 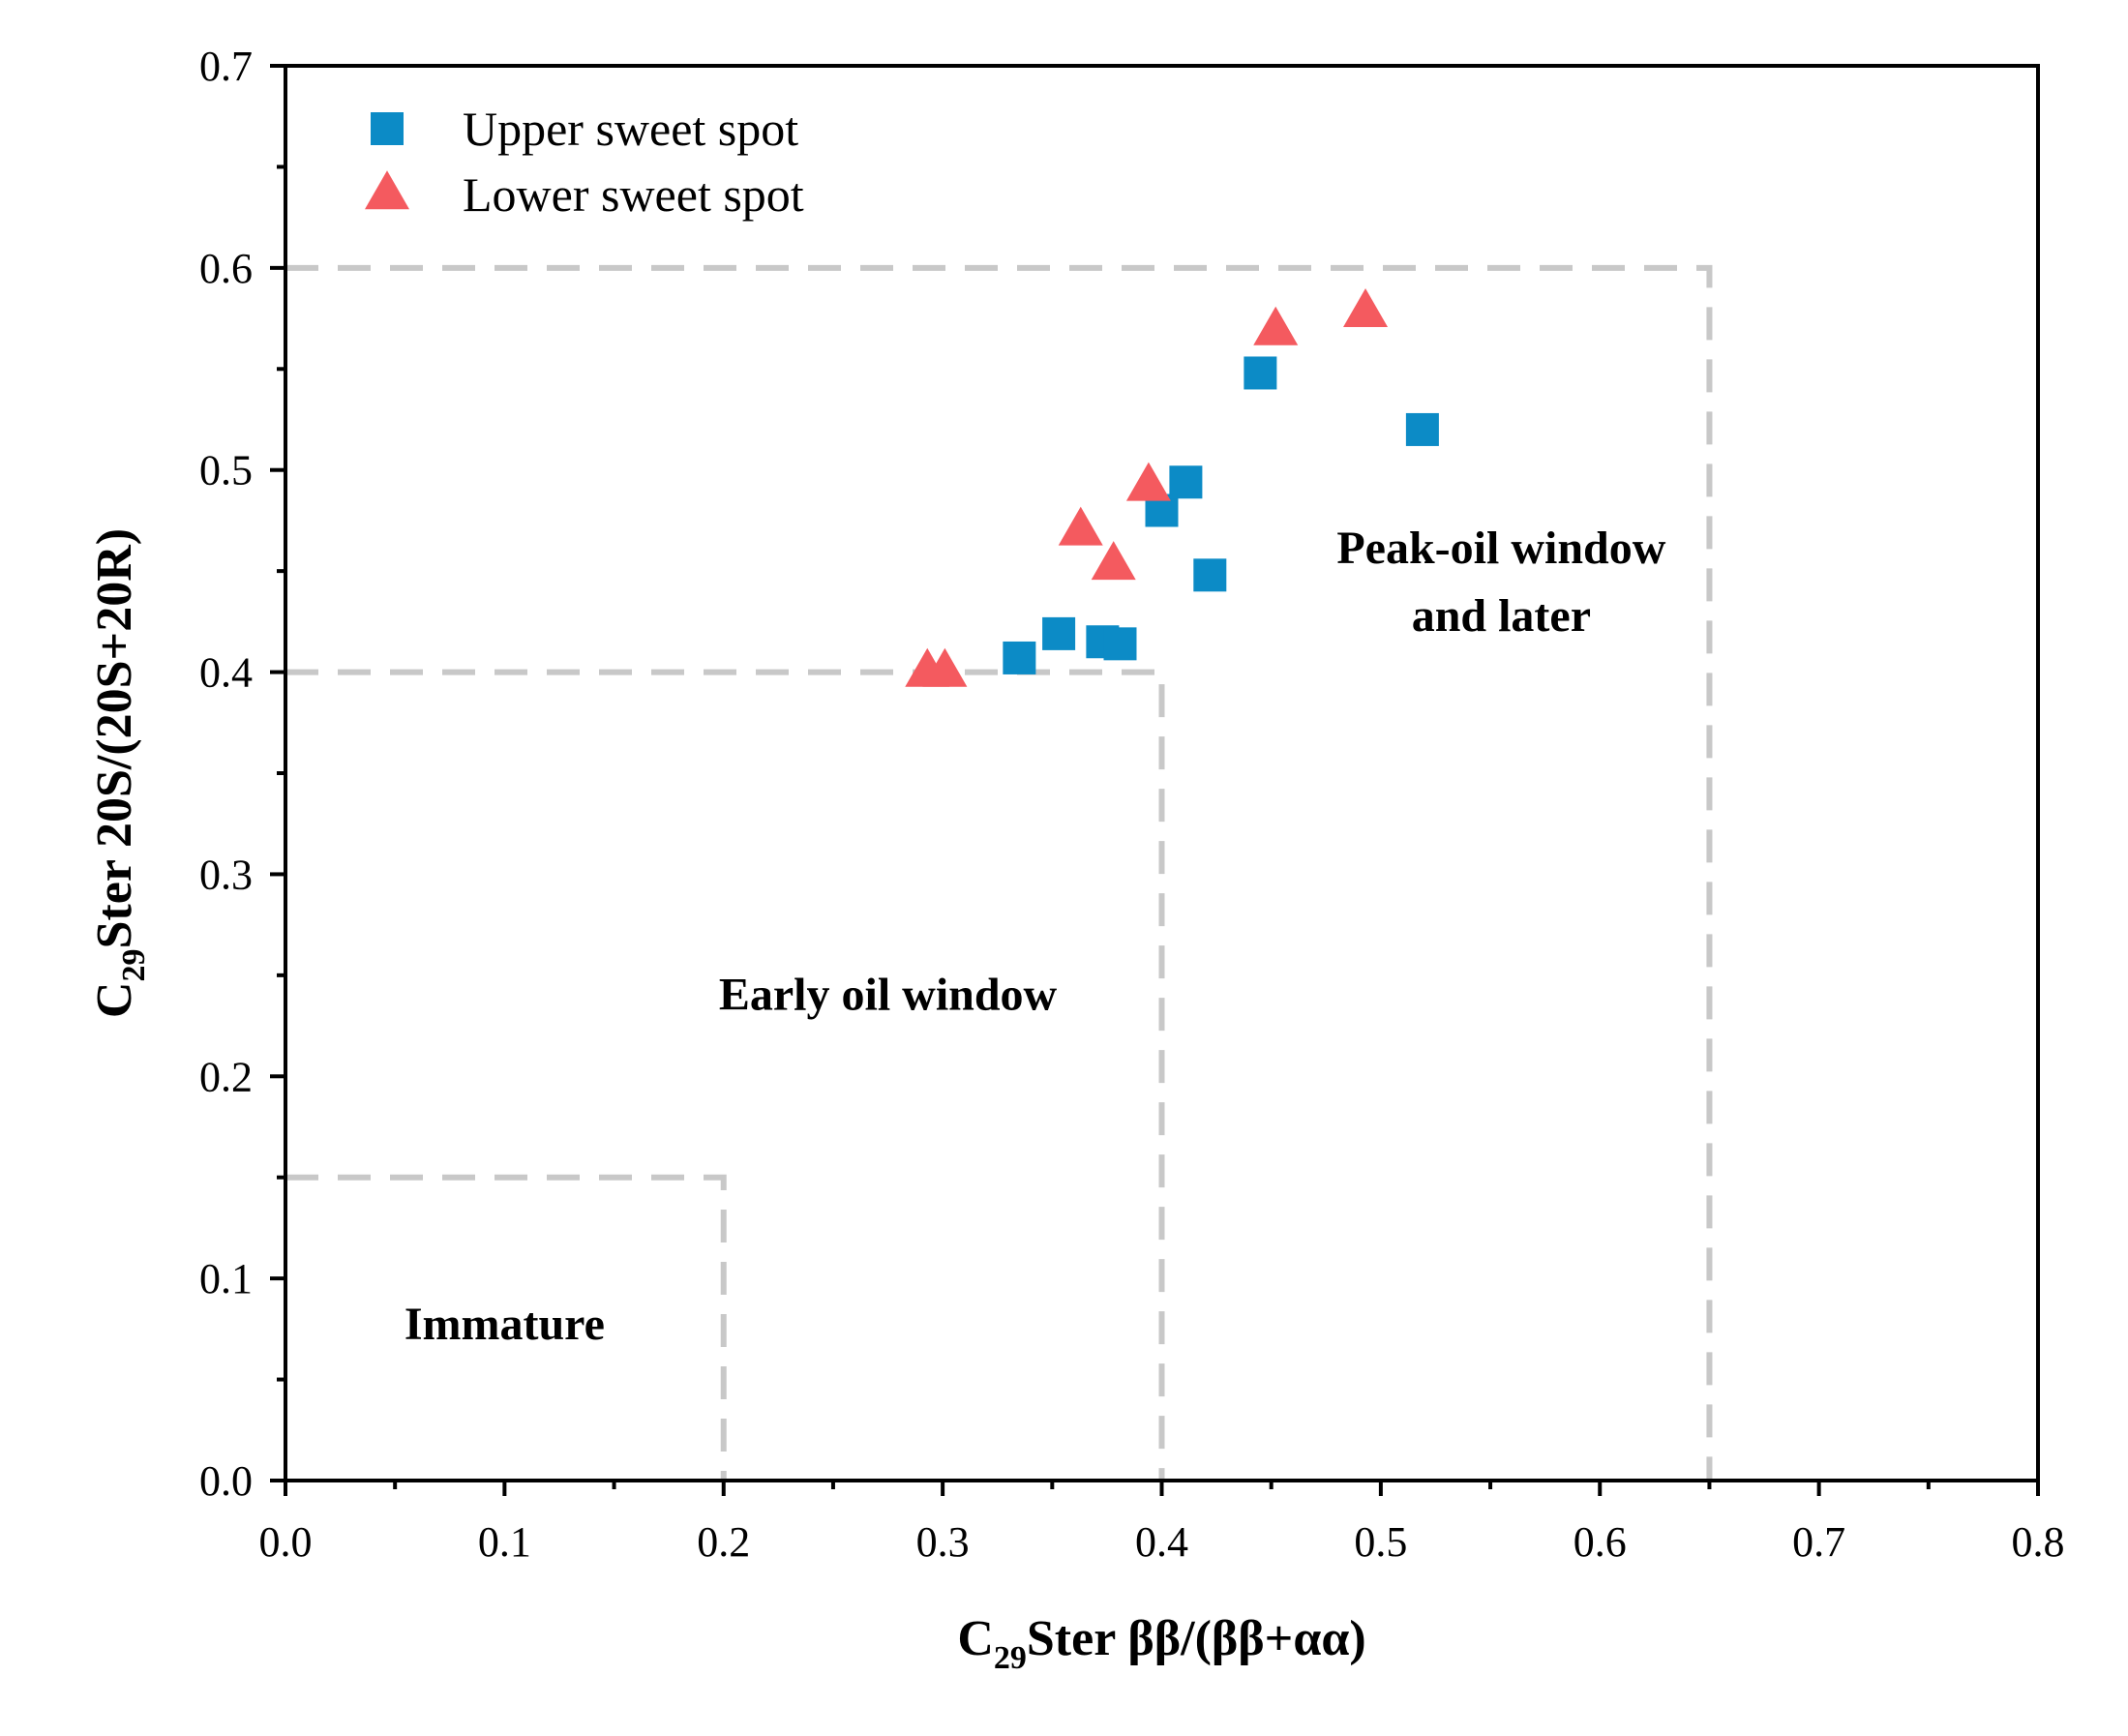 I want to click on peak-oil-label: Peak-oil window and later, so click(x=1501, y=582).